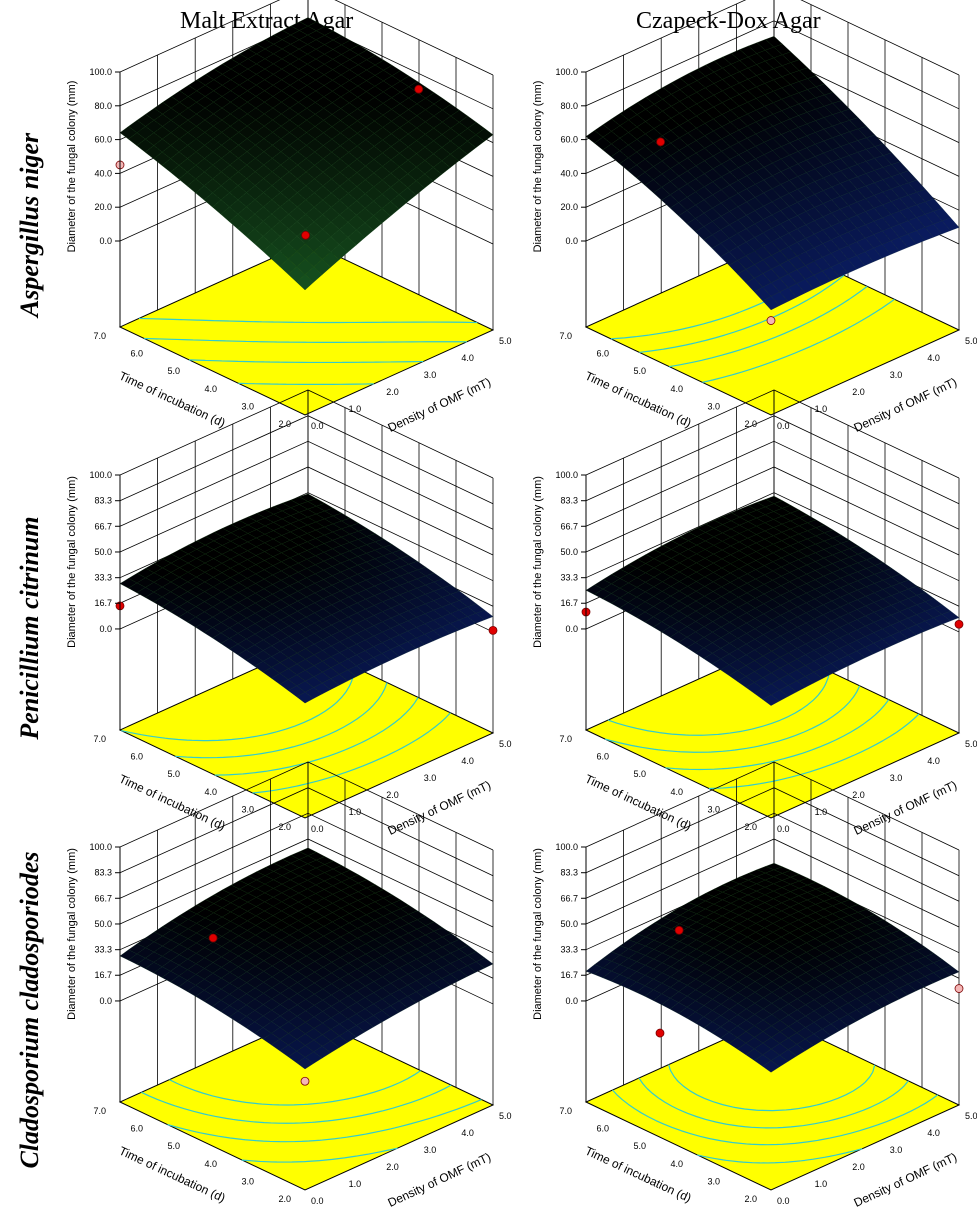  Describe the element at coordinates (103, 140) in the screenshot. I see `z-tick-label: 60.0` at that location.